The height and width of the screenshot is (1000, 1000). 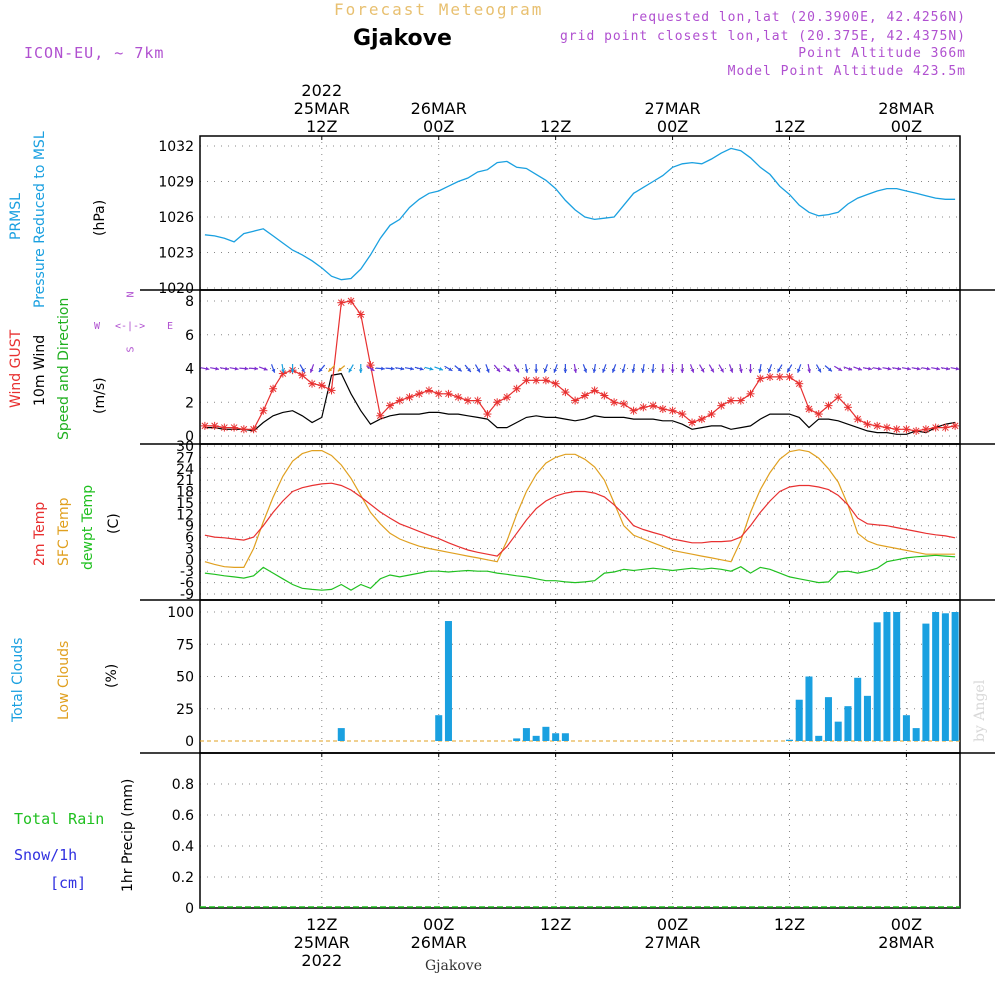 I want to click on y-tick-label: 1023, so click(x=176, y=254).